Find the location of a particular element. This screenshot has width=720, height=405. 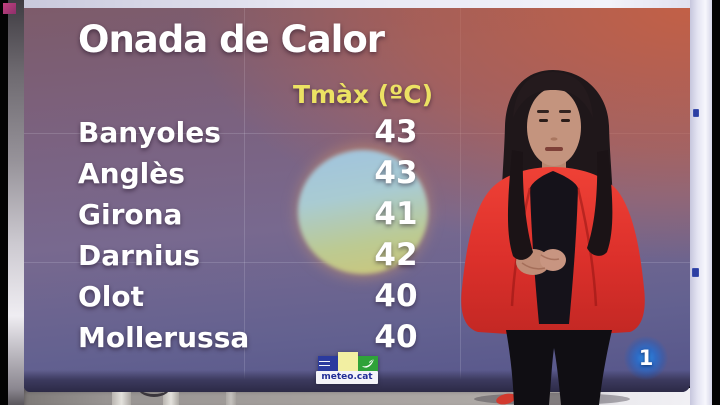

meteocat-text-bar: meteo.cat is located at coordinates (347, 377).